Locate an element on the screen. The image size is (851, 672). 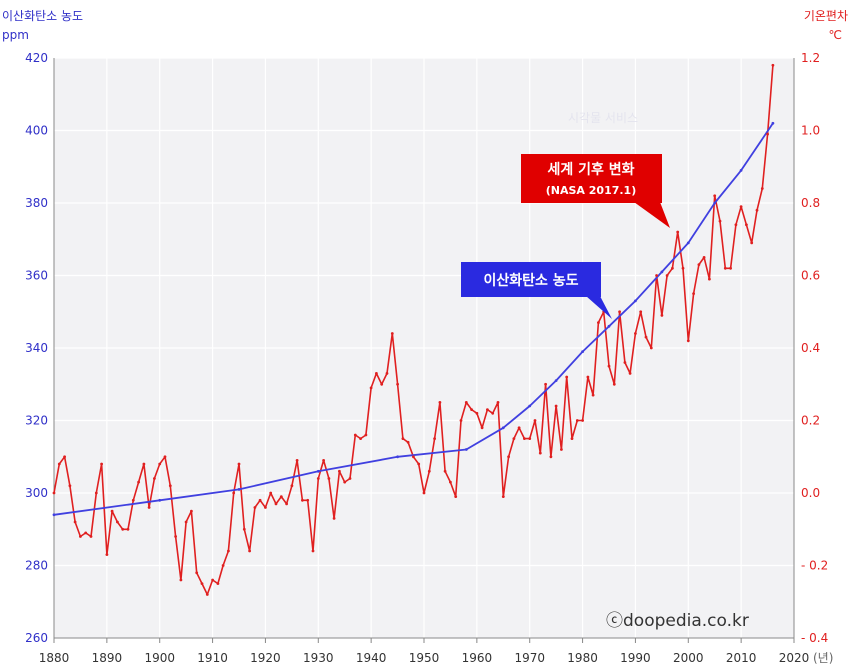
left-tick-label: 360 is located at coordinates (36, 276).